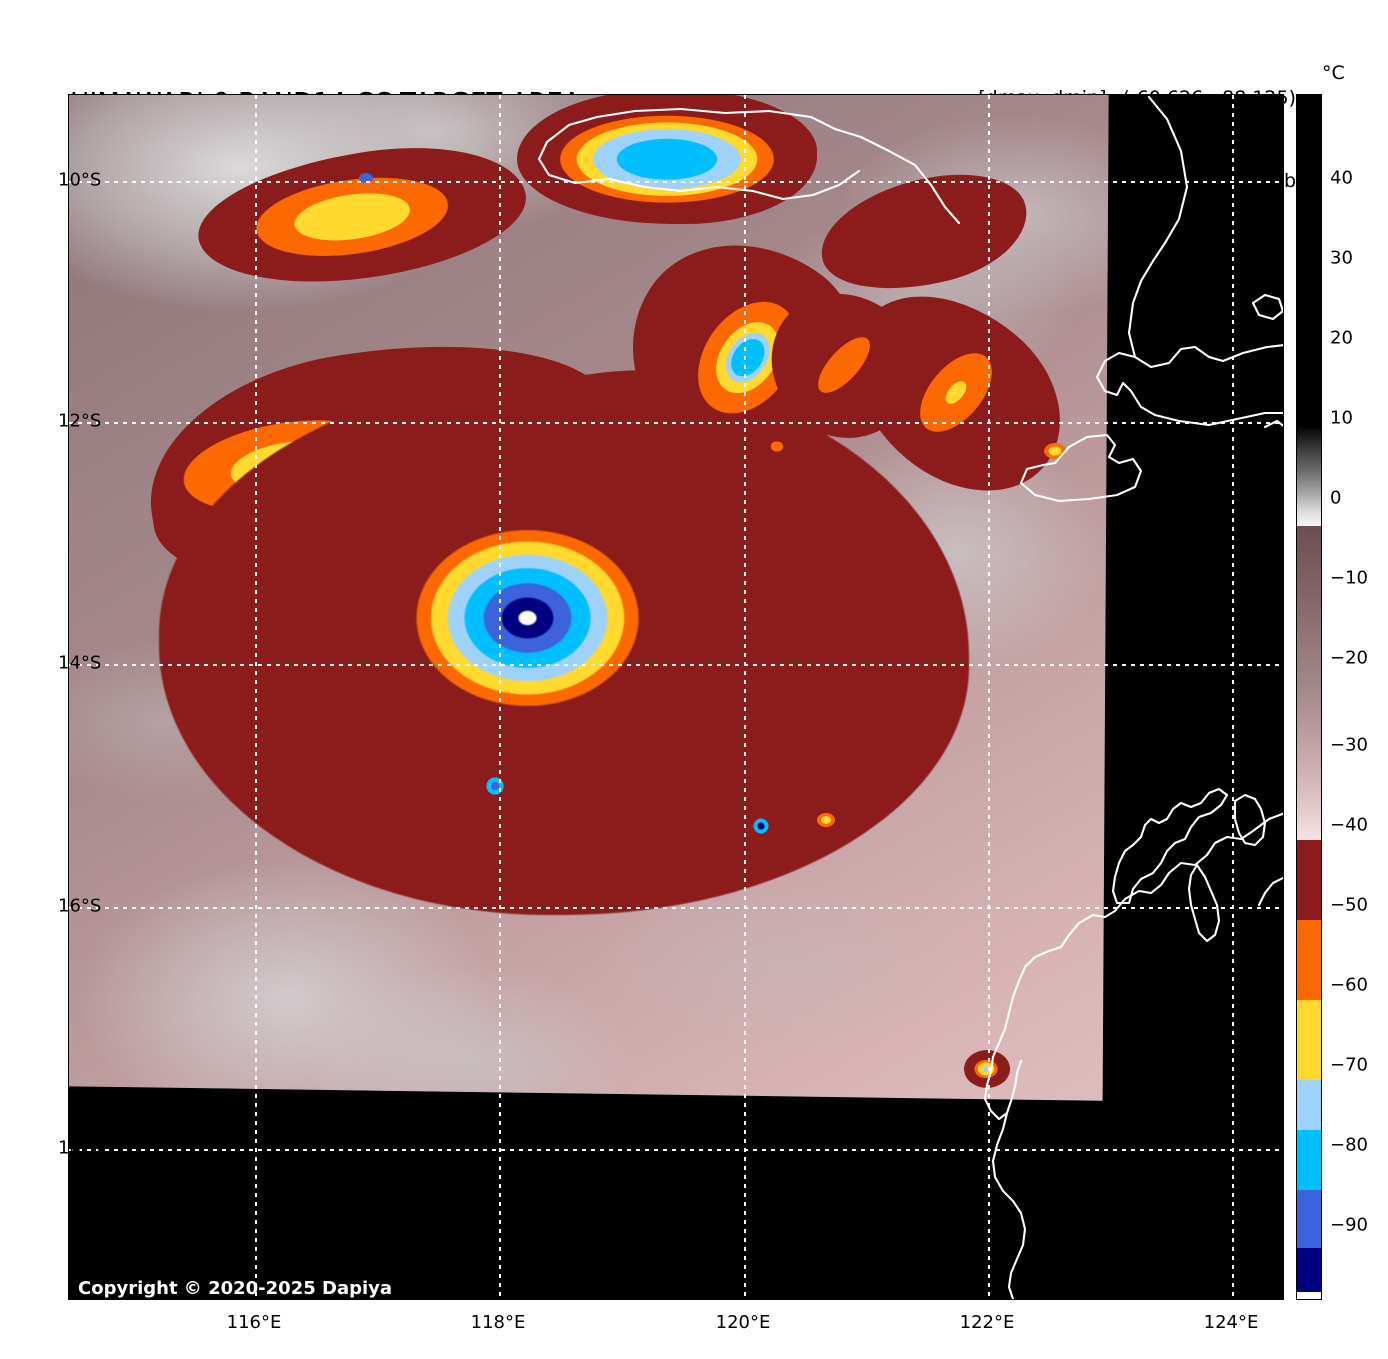 The width and height of the screenshot is (1388, 1359). Describe the element at coordinates (1341, 338) in the screenshot. I see `cbar-tick-20: 20` at that location.